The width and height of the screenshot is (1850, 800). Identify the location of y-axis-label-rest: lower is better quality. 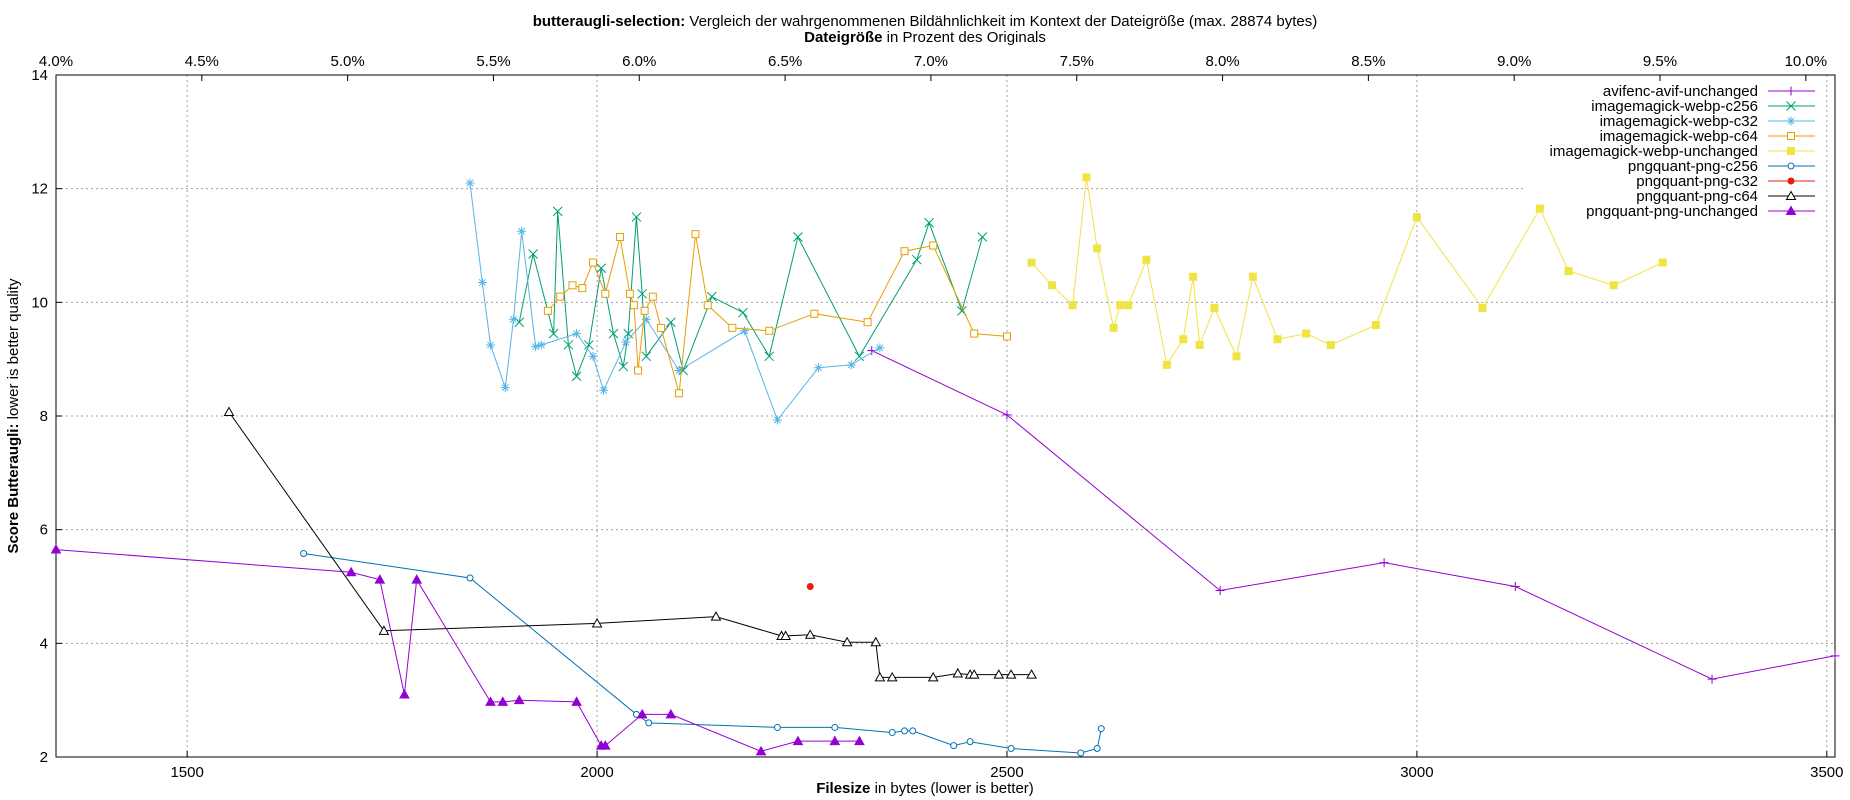
(13, 351).